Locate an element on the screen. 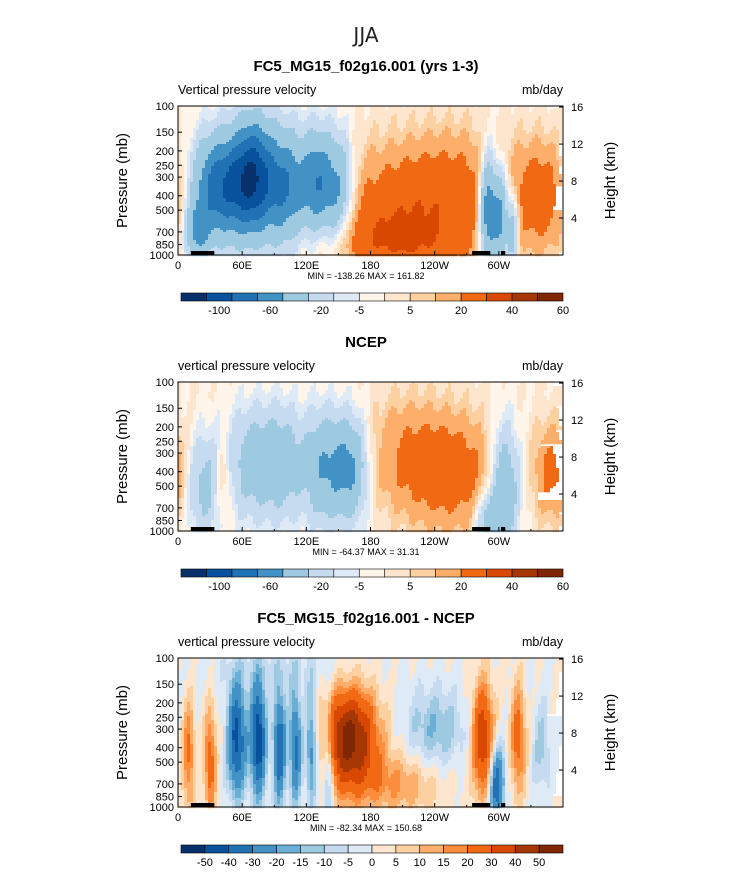 The height and width of the screenshot is (872, 733). colorbar-label: 40 is located at coordinates (515, 863).